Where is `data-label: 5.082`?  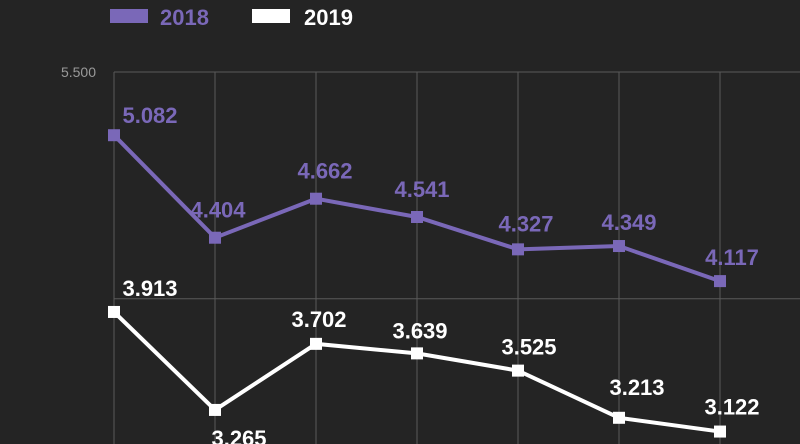
data-label: 5.082 is located at coordinates (149, 115).